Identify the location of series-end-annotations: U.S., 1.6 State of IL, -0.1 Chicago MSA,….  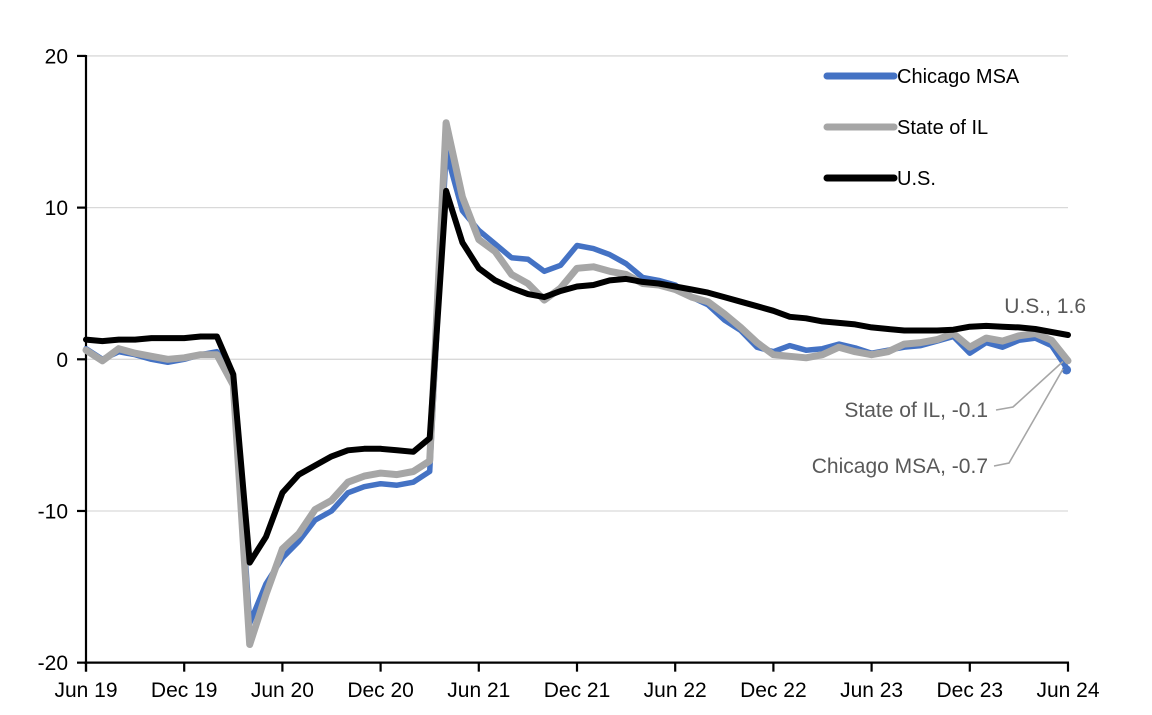
(949, 386).